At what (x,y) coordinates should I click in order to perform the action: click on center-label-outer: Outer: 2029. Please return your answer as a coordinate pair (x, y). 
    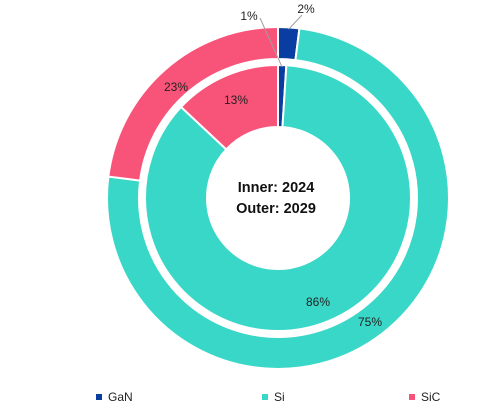
    Looking at the image, I should click on (276, 209).